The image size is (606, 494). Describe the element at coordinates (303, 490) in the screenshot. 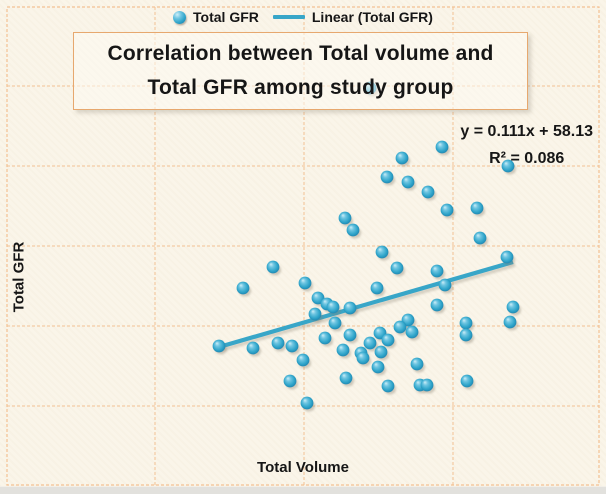

I see `bottom-margin-strip` at that location.